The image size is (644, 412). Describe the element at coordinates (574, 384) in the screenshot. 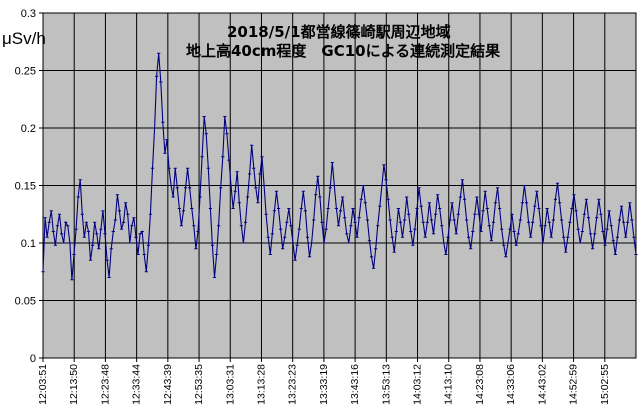

I see `x-tick-label: 14:52:59` at that location.